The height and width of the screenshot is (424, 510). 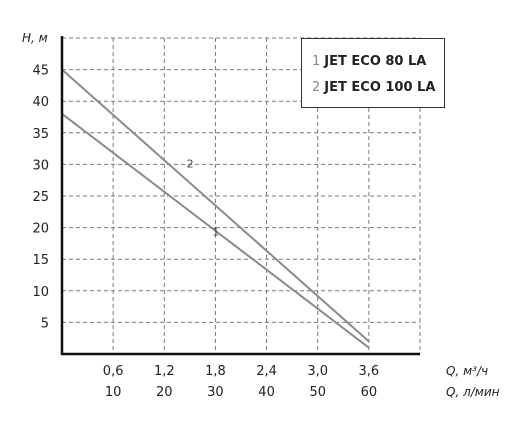 What do you see at coordinates (215, 392) in the screenshot?
I see `x-tick-label-secondary: 30` at bounding box center [215, 392].